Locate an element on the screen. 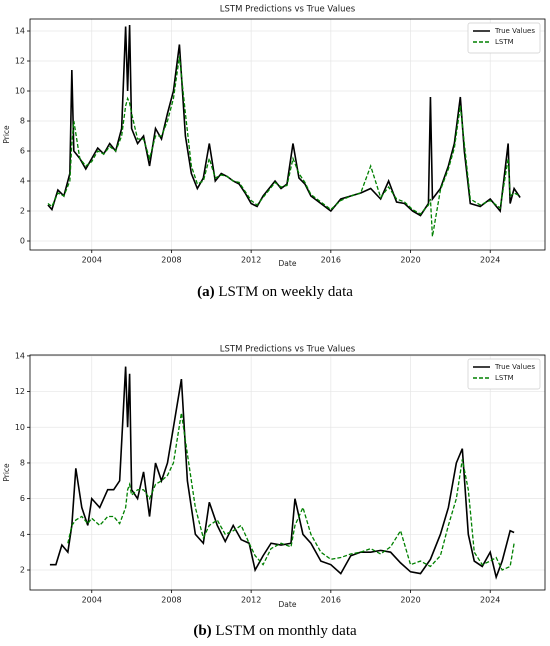 This screenshot has width=550, height=646. caption: (b) LSTM on monthly data is located at coordinates (275, 631).